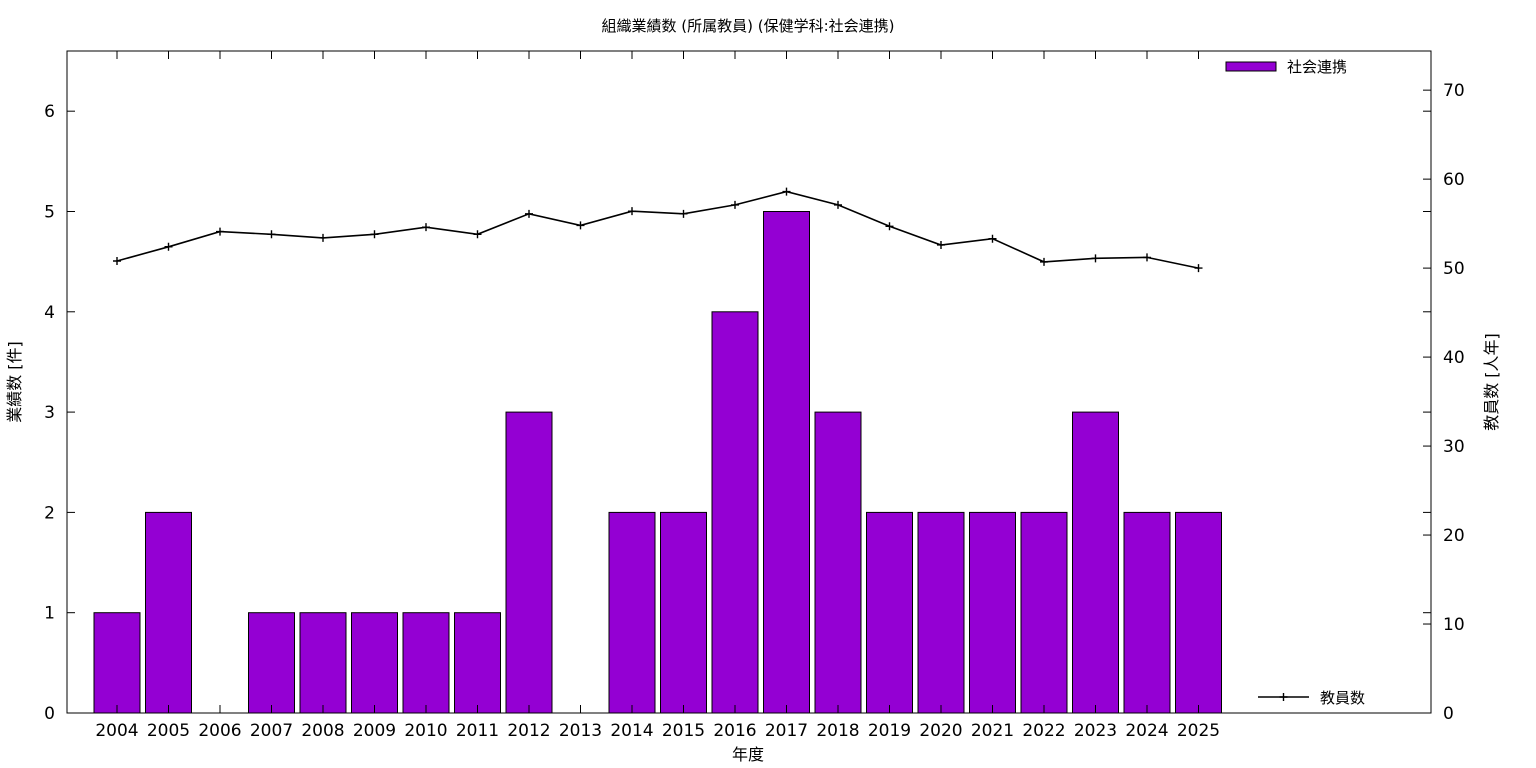 This screenshot has width=1536, height=768. Describe the element at coordinates (1454, 91) in the screenshot. I see `y2-tick-label: 70` at that location.